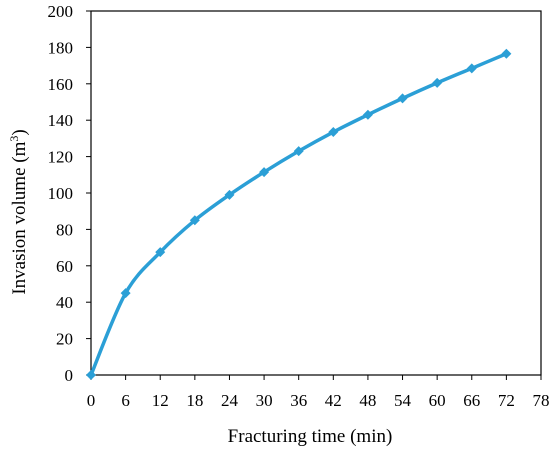 This screenshot has width=550, height=449. Describe the element at coordinates (230, 400) in the screenshot. I see `x-tick-label: 24` at that location.